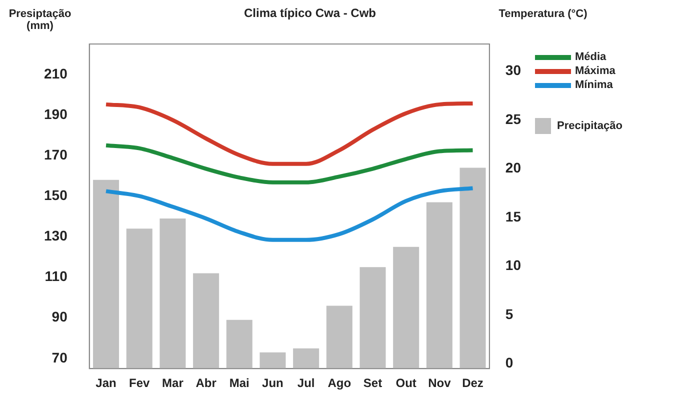  Describe the element at coordinates (139, 383) in the screenshot. I see `x-tick-label: Fev` at that location.